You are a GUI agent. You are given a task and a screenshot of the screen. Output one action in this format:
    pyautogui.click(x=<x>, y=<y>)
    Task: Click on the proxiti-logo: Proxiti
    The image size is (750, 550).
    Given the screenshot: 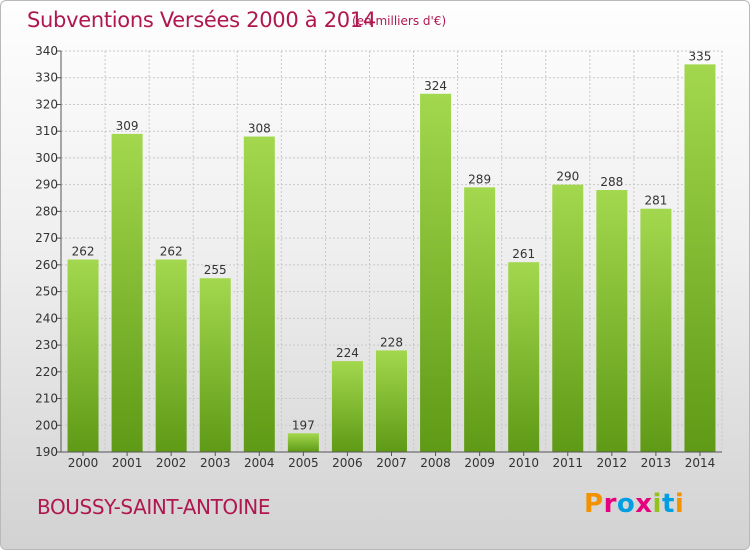 What is the action you would take?
    pyautogui.click(x=634, y=504)
    